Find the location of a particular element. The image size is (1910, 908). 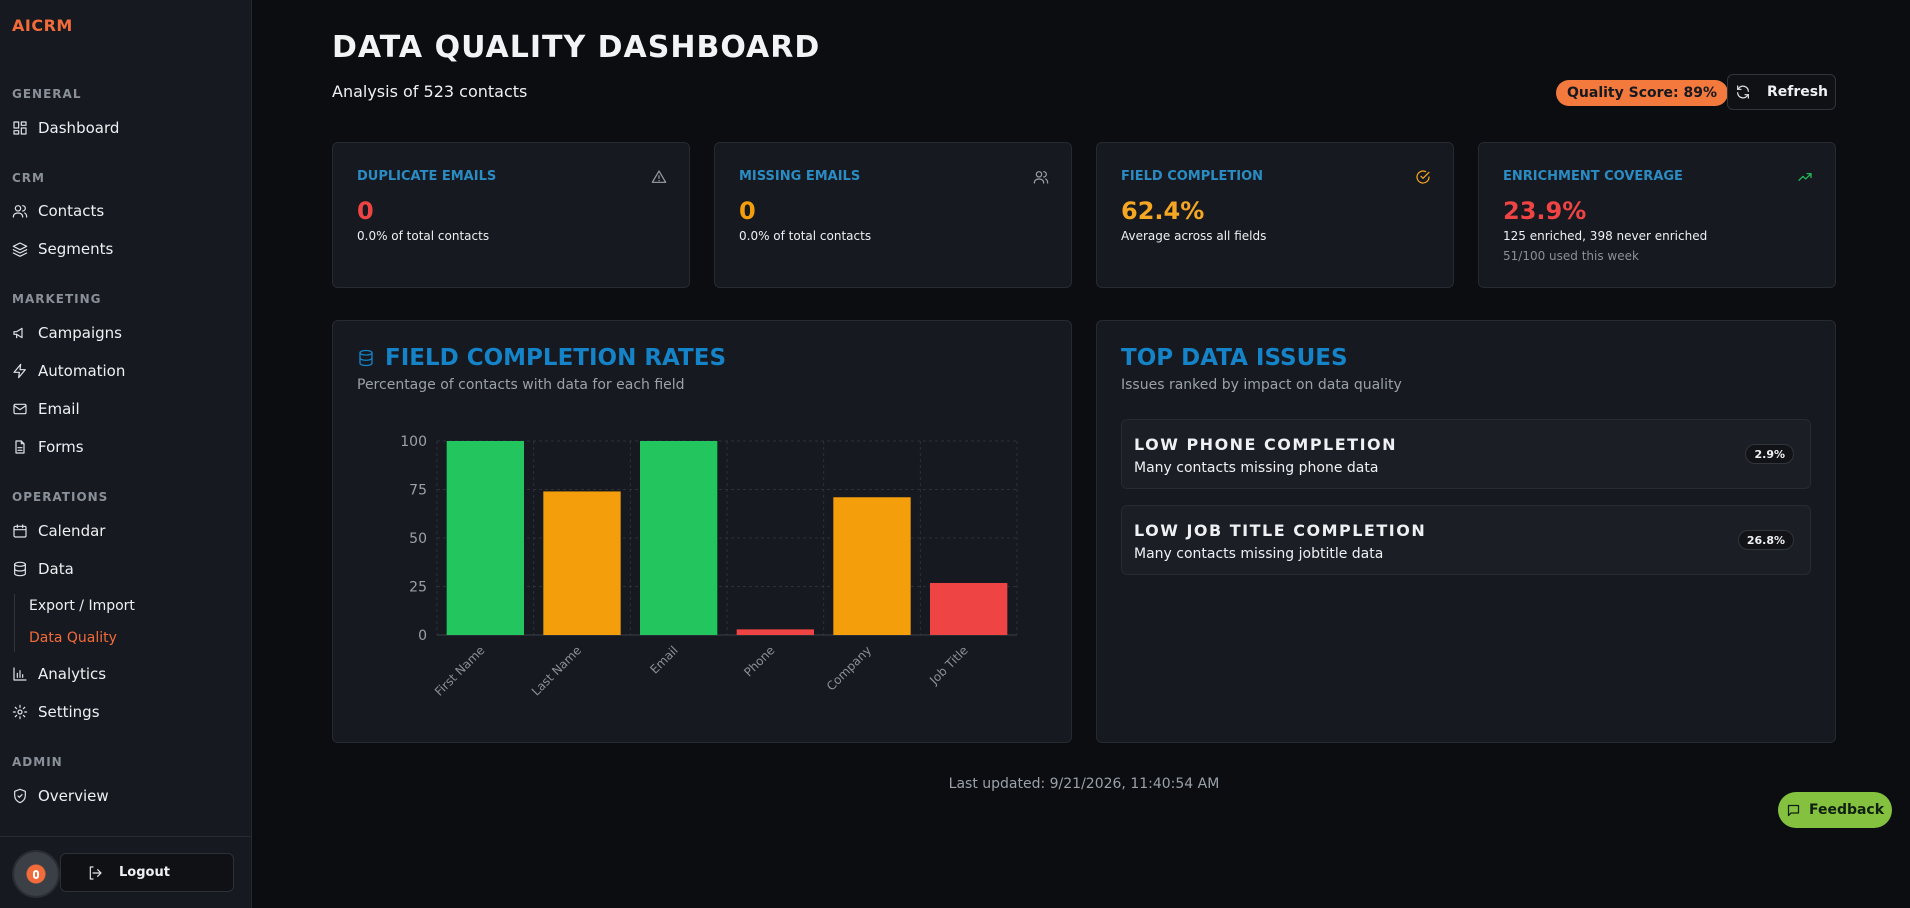

panel-title: TOP DATA ISSUES is located at coordinates (1234, 358).